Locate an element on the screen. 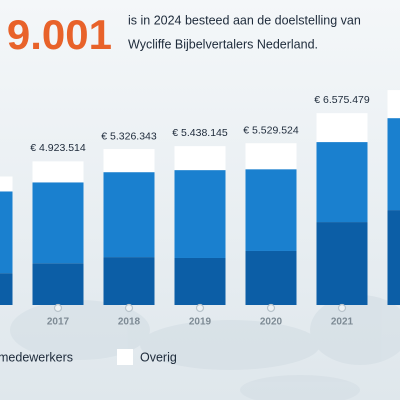  amount: 9.001 is located at coordinates (59, 34).